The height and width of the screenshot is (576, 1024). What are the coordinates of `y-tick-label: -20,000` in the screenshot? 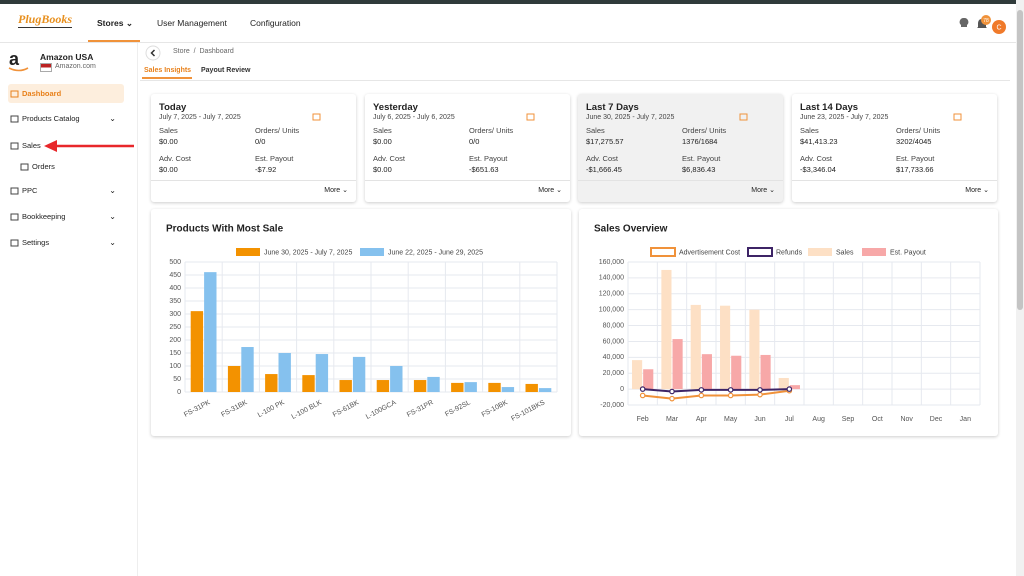 It's located at (612, 405).